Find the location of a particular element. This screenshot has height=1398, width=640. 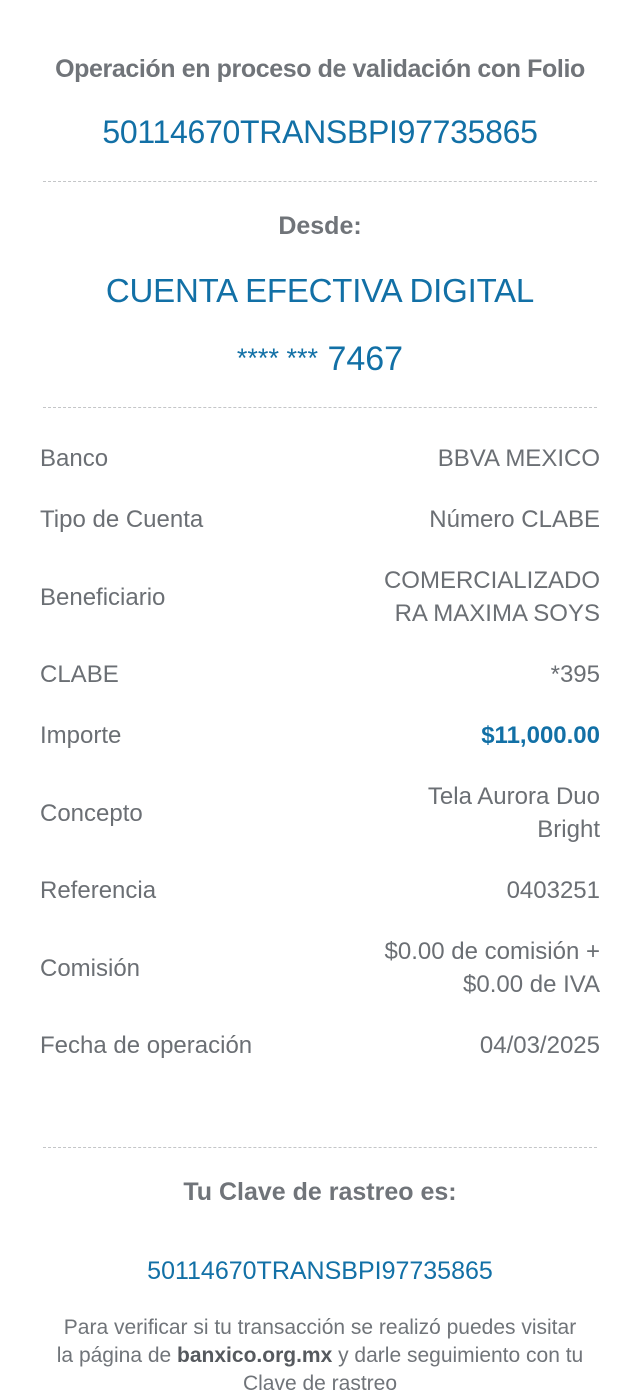

detail-value: Tela Aurora Duo Bright is located at coordinates (513, 813).